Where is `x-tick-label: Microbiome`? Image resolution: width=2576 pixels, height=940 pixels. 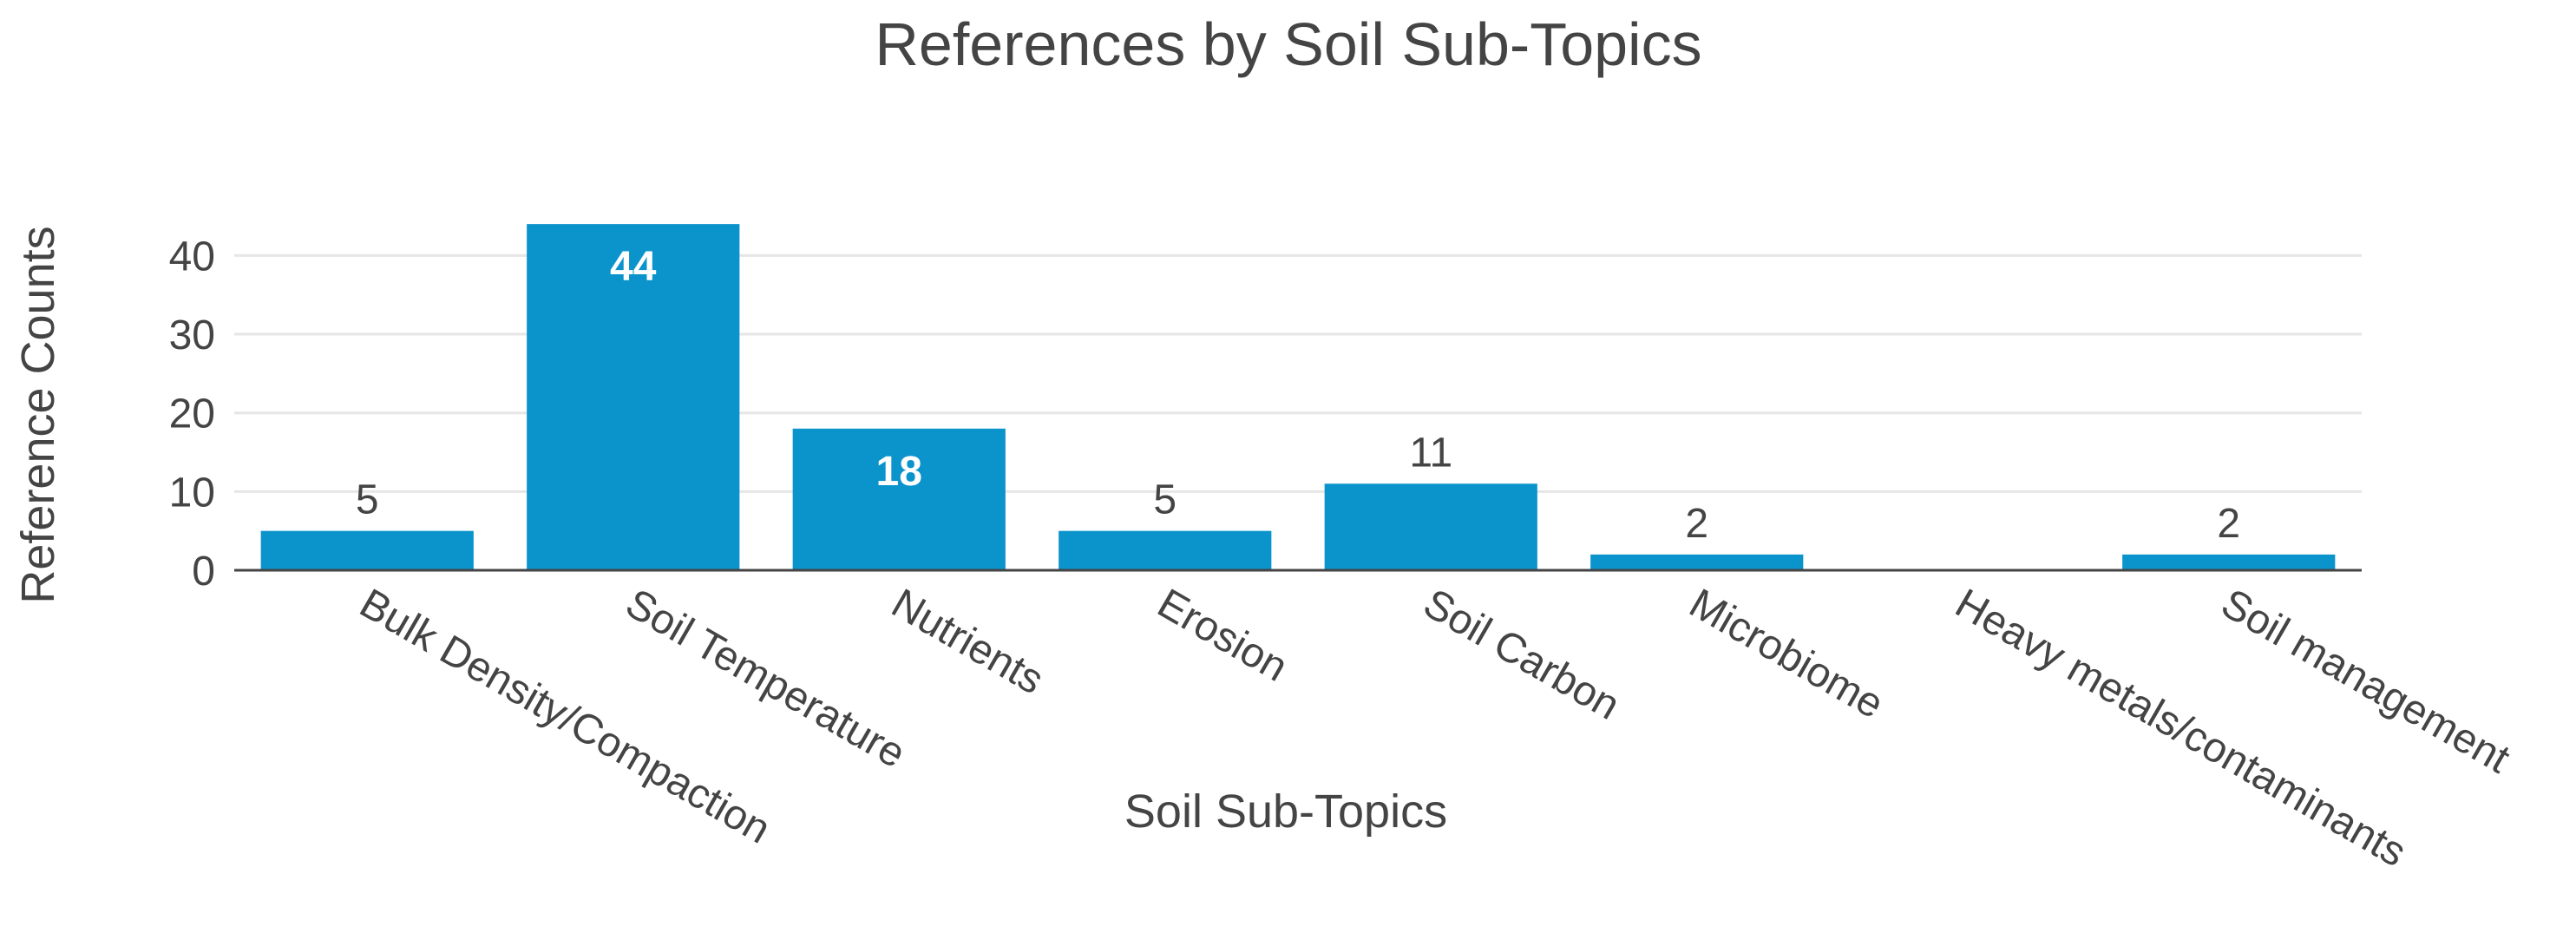 x-tick-label: Microbiome is located at coordinates (1786, 654).